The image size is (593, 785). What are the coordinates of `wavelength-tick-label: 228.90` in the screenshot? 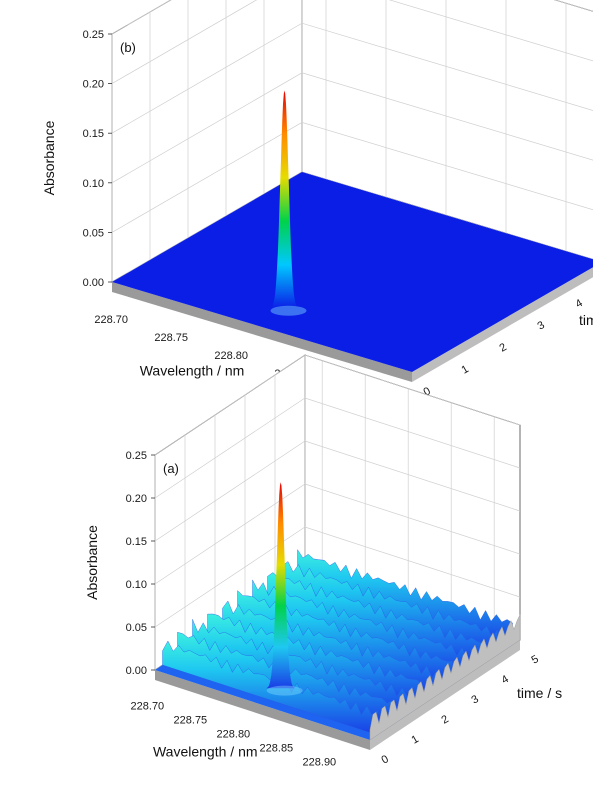 It's located at (320, 763).